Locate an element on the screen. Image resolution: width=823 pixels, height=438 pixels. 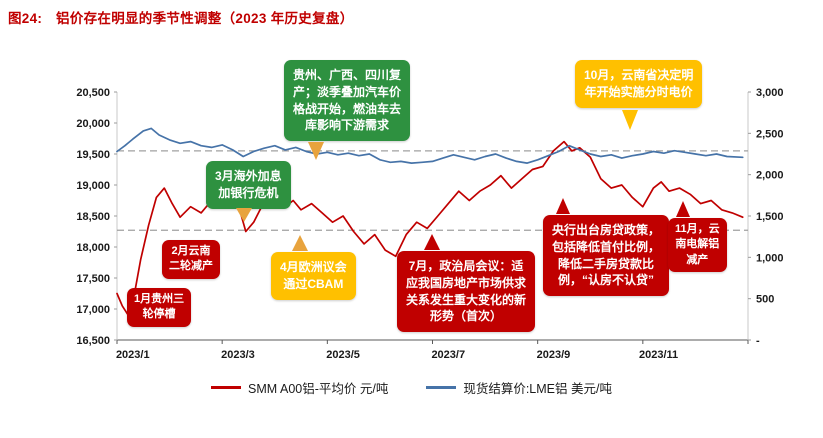
right-axis-label: - is located at coordinates (758, 341).